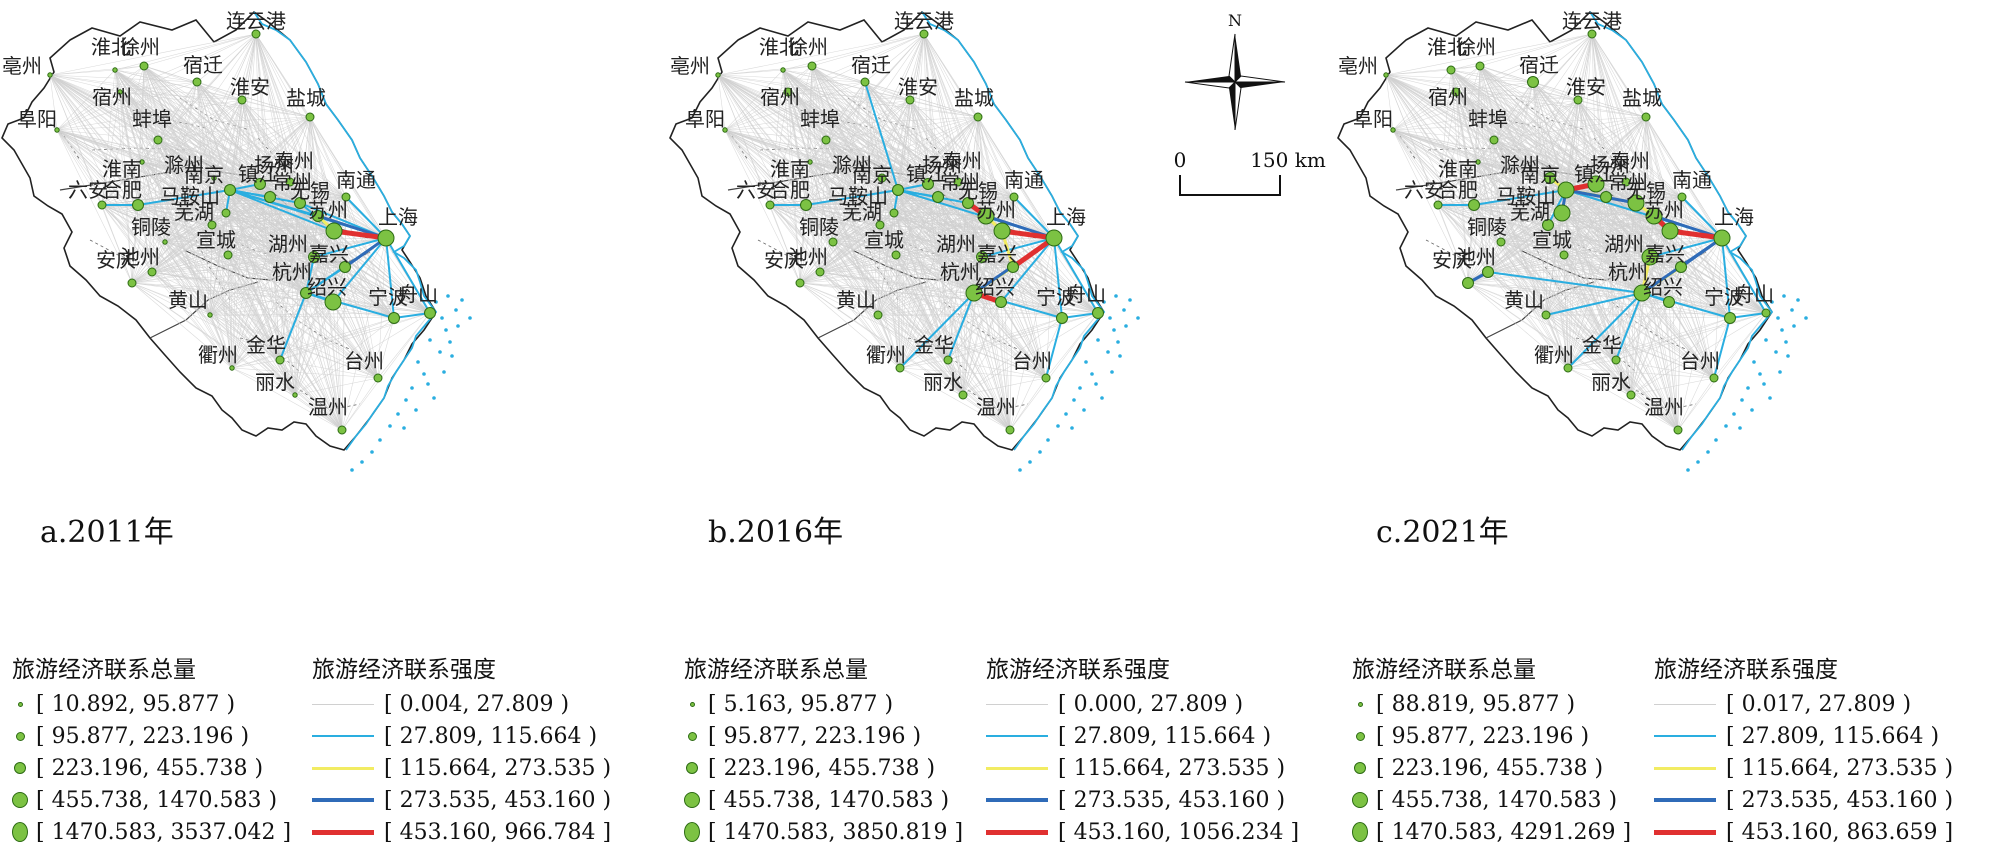  I want to click on city-label: 泰州, so click(962, 161).